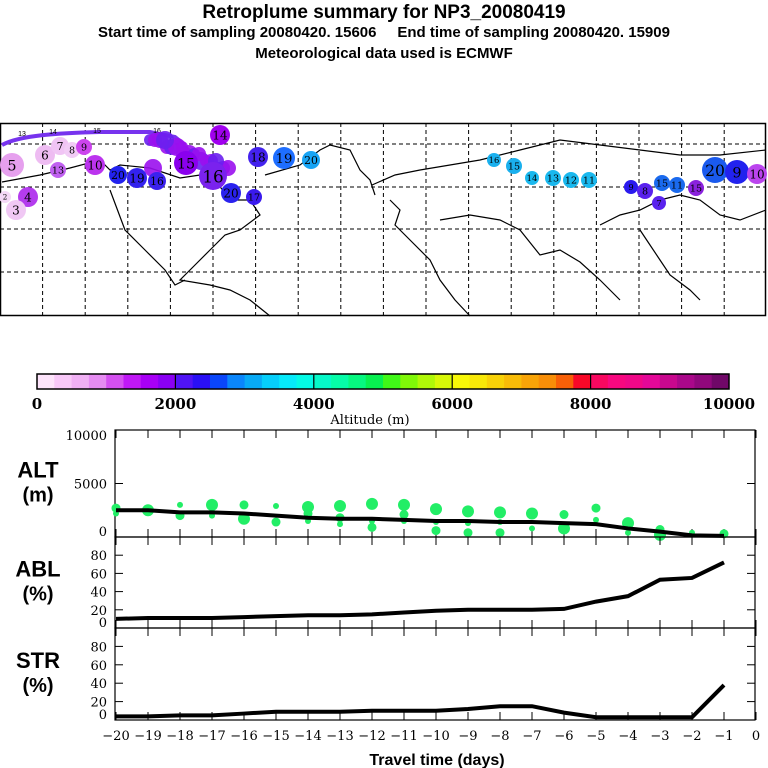  I want to click on map-marker: 7, so click(659, 203).